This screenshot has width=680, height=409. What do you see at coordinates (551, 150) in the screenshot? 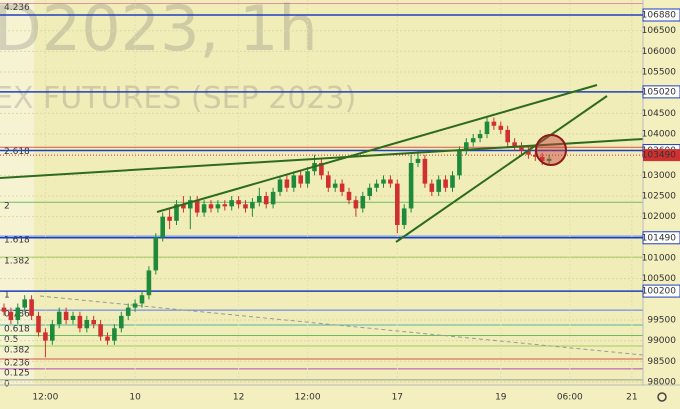
I see `highlight-circle` at bounding box center [551, 150].